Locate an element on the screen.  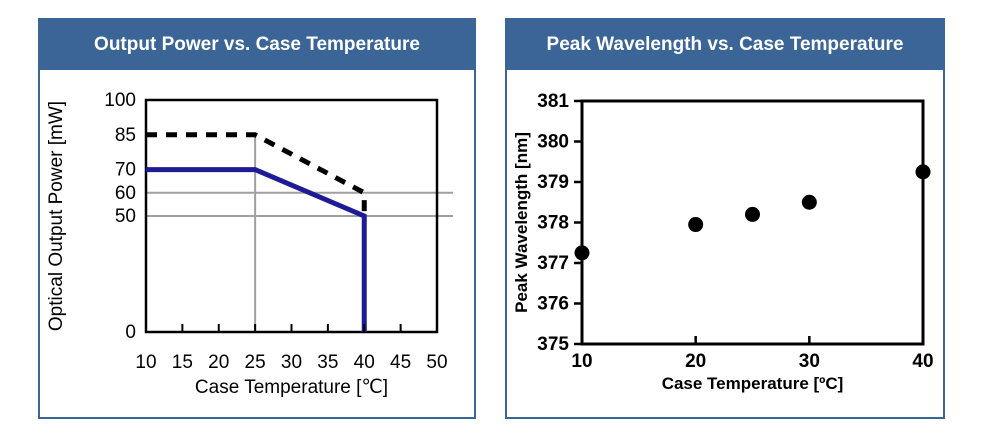
y-axis-title: Optical Output Power [mW] is located at coordinates (56, 216).